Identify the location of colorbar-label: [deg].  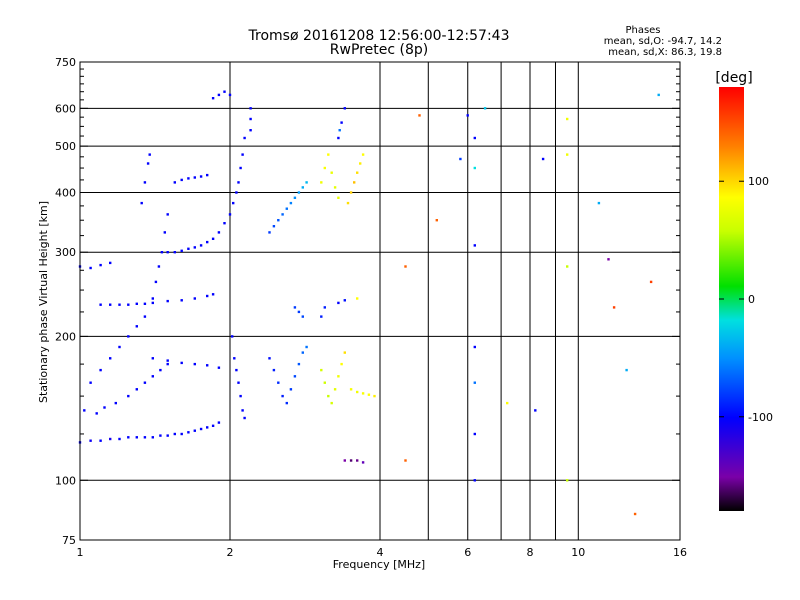
(733, 78).